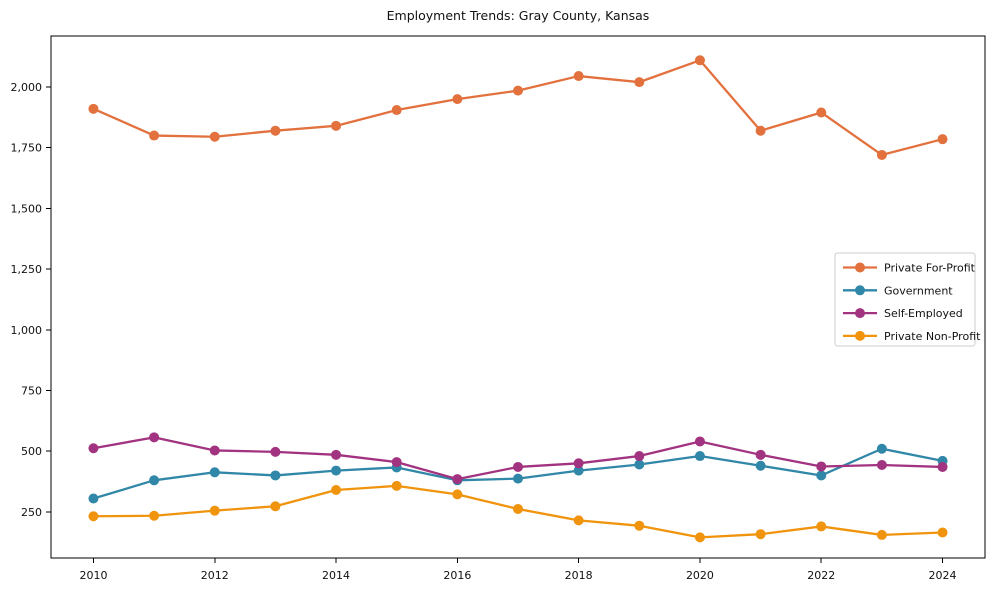 This screenshot has width=1000, height=600. I want to click on series-self-employed, so click(518, 458).